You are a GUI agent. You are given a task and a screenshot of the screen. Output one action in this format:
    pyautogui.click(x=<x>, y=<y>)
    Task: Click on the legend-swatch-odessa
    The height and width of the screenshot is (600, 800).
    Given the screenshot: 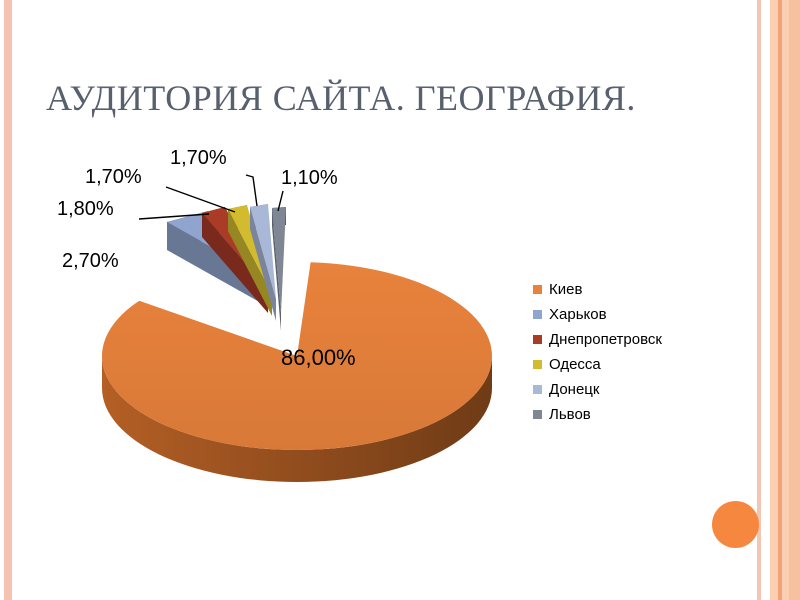 What is the action you would take?
    pyautogui.click(x=537, y=364)
    